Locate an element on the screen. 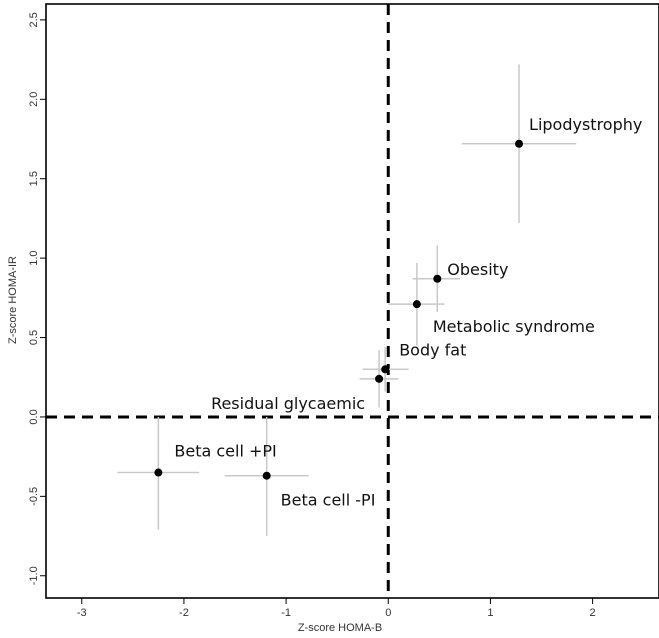 This screenshot has width=659, height=638. point-label-body-fat: Body fat is located at coordinates (432, 349).